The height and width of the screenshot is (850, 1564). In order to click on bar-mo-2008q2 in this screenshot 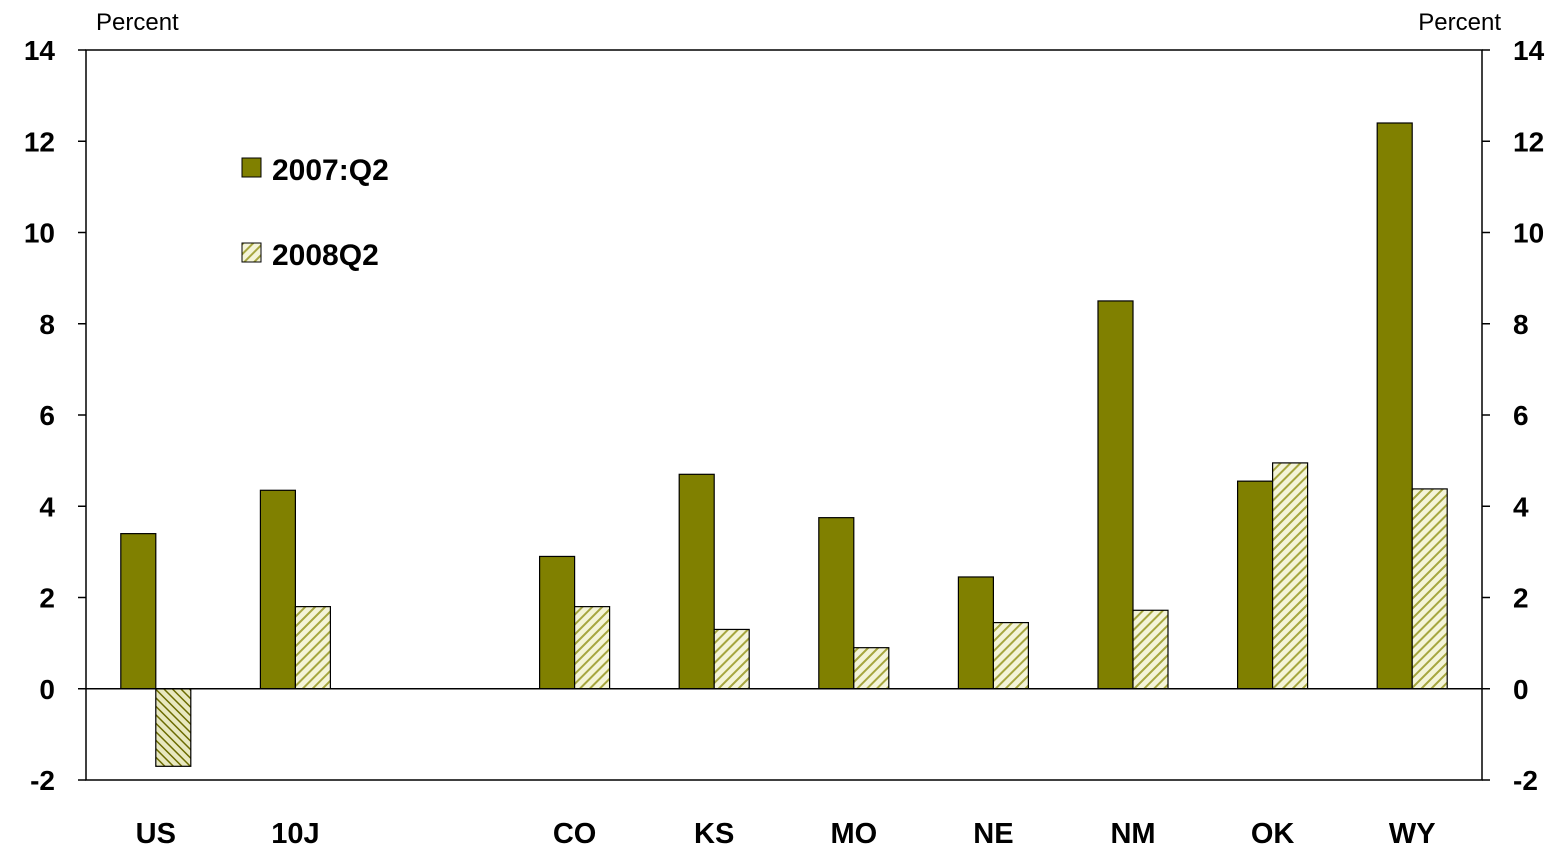, I will do `click(871, 668)`.